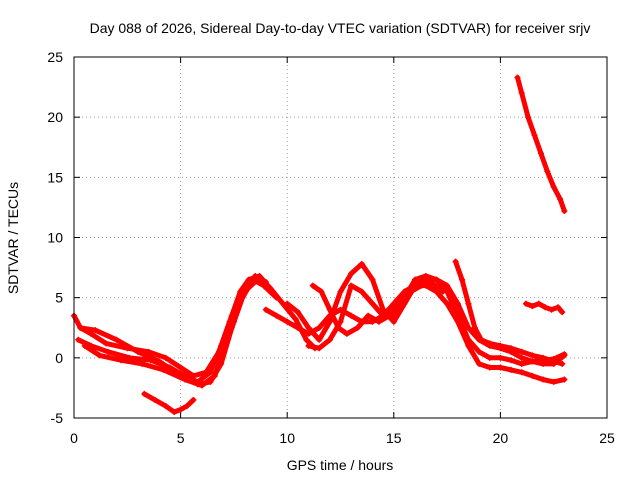 Image resolution: width=640 pixels, height=480 pixels. I want to click on x-tick-label: 15, so click(394, 438).